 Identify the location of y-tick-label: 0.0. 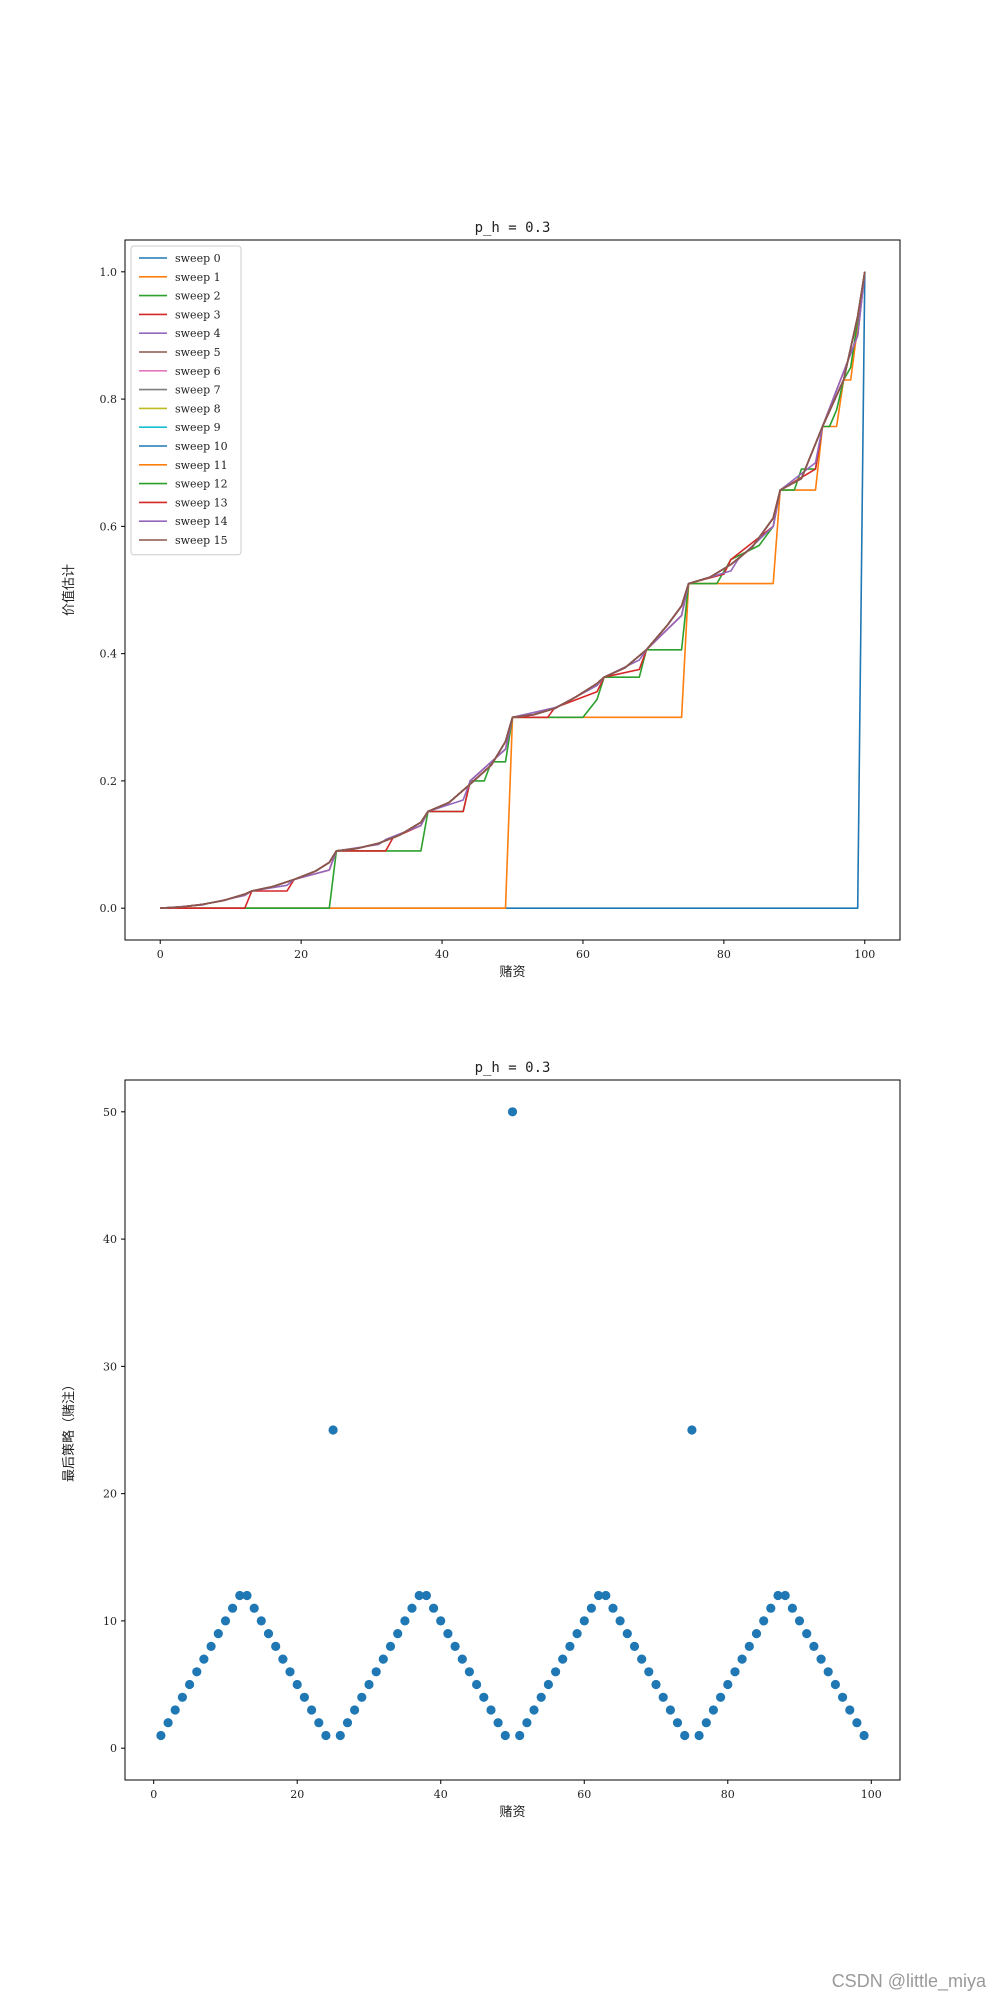
(109, 908).